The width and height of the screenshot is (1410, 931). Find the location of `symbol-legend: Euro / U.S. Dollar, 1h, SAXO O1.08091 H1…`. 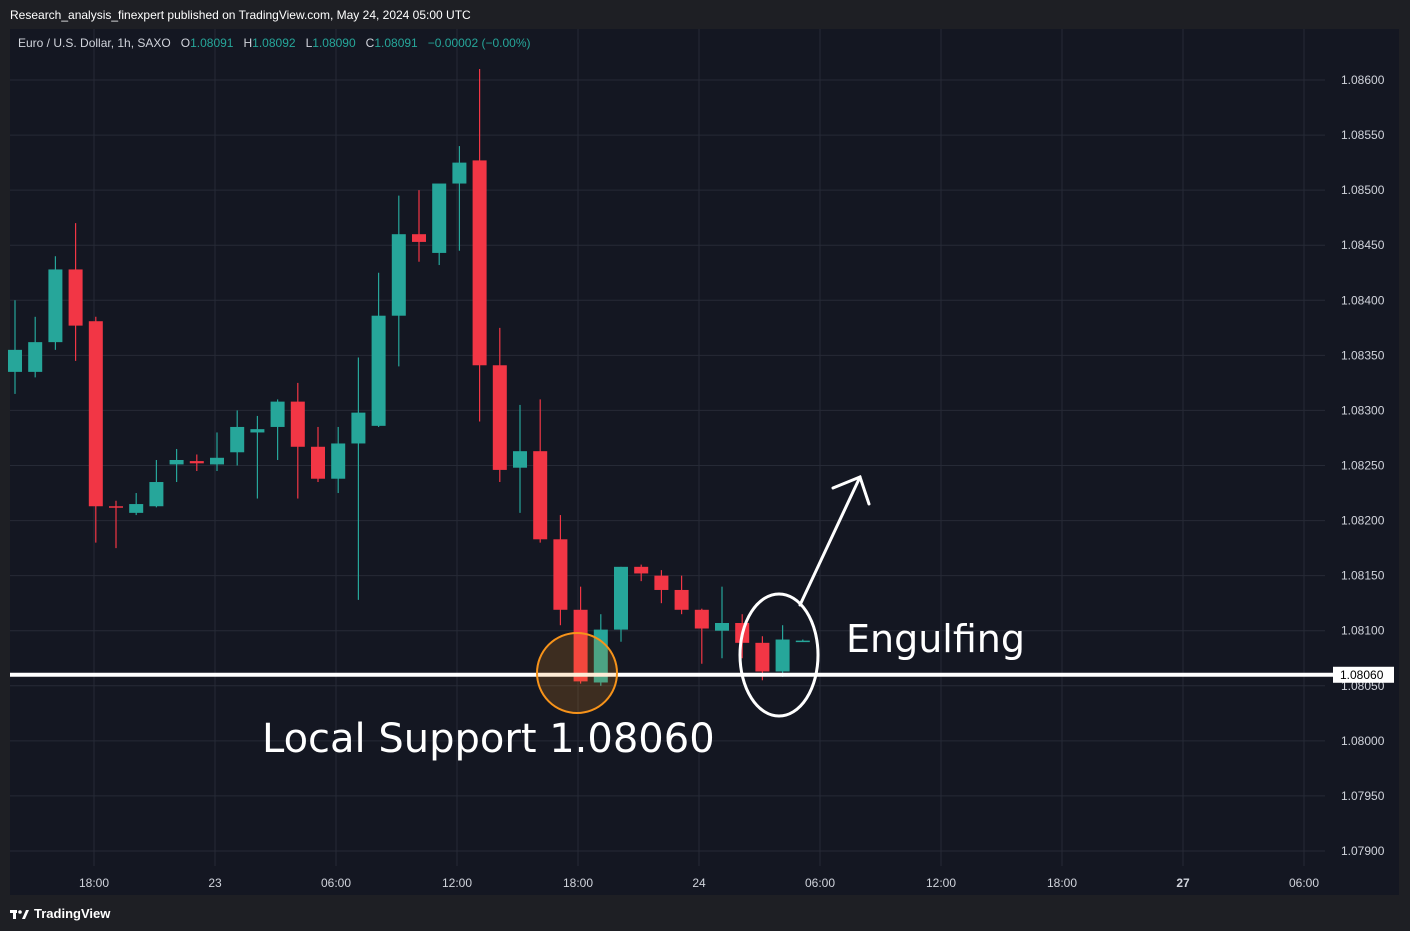

symbol-legend: Euro / U.S. Dollar, 1h, SAXO O1.08091 H1… is located at coordinates (274, 43).